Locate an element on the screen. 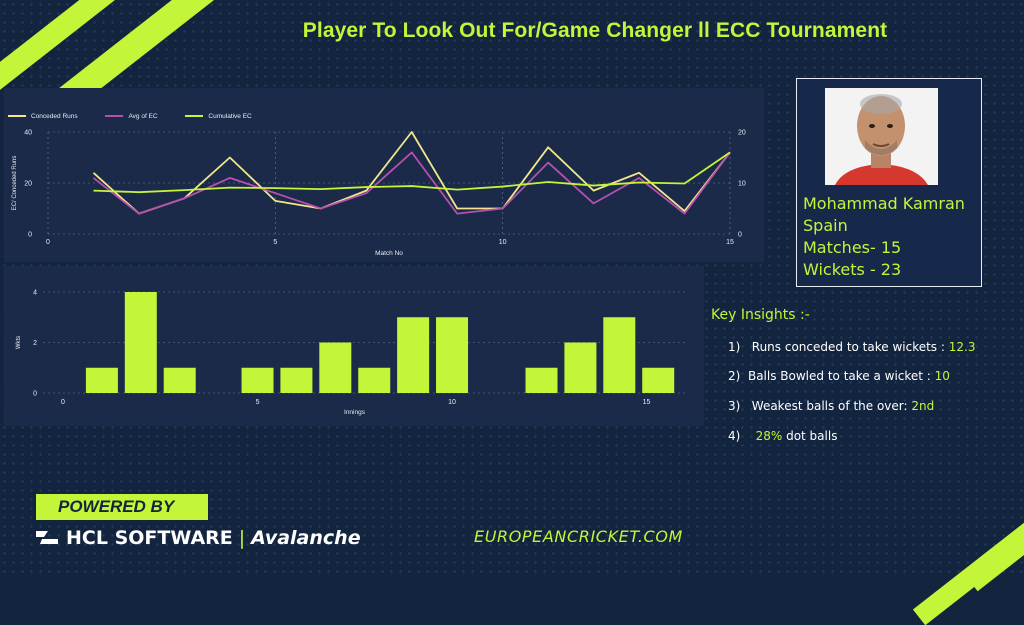 This screenshot has height=625, width=1024. bar-chart-xtick: 0 is located at coordinates (63, 402).